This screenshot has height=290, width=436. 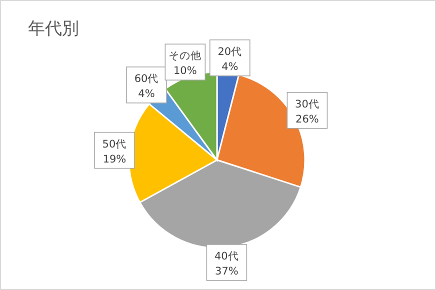 What do you see at coordinates (307, 104) in the screenshot?
I see `slice-label: 30代` at bounding box center [307, 104].